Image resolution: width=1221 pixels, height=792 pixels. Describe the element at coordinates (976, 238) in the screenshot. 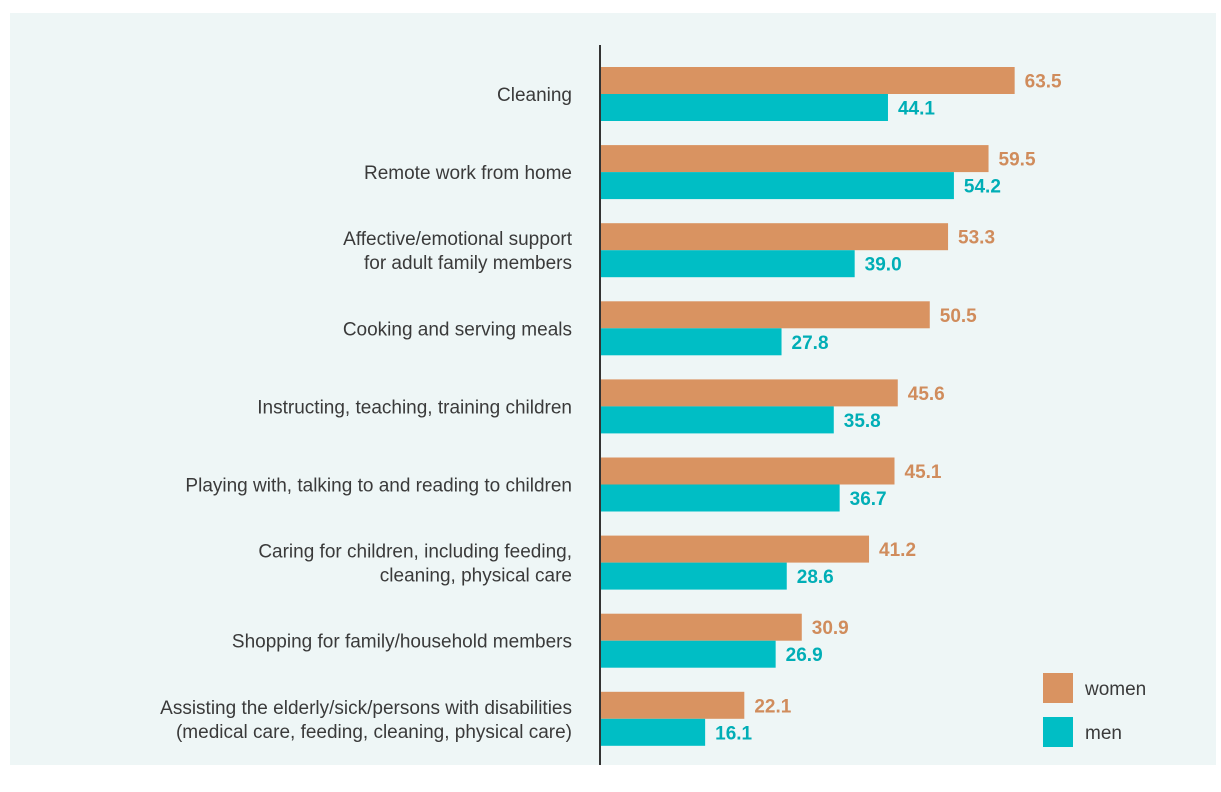

I see `value-label-women-2: 53.3` at that location.